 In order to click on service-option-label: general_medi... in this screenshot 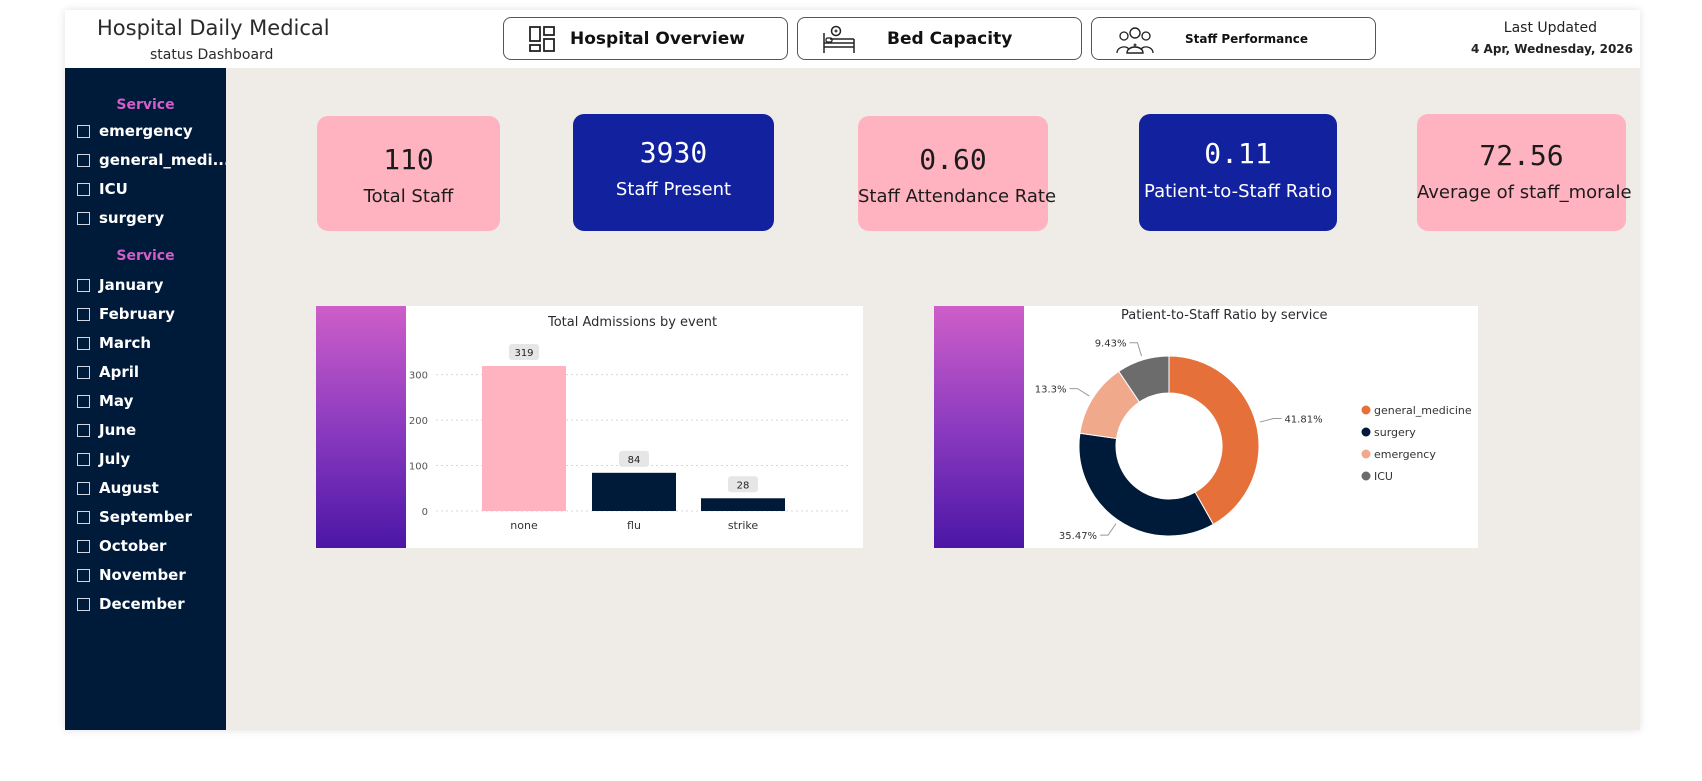, I will do `click(164, 160)`.